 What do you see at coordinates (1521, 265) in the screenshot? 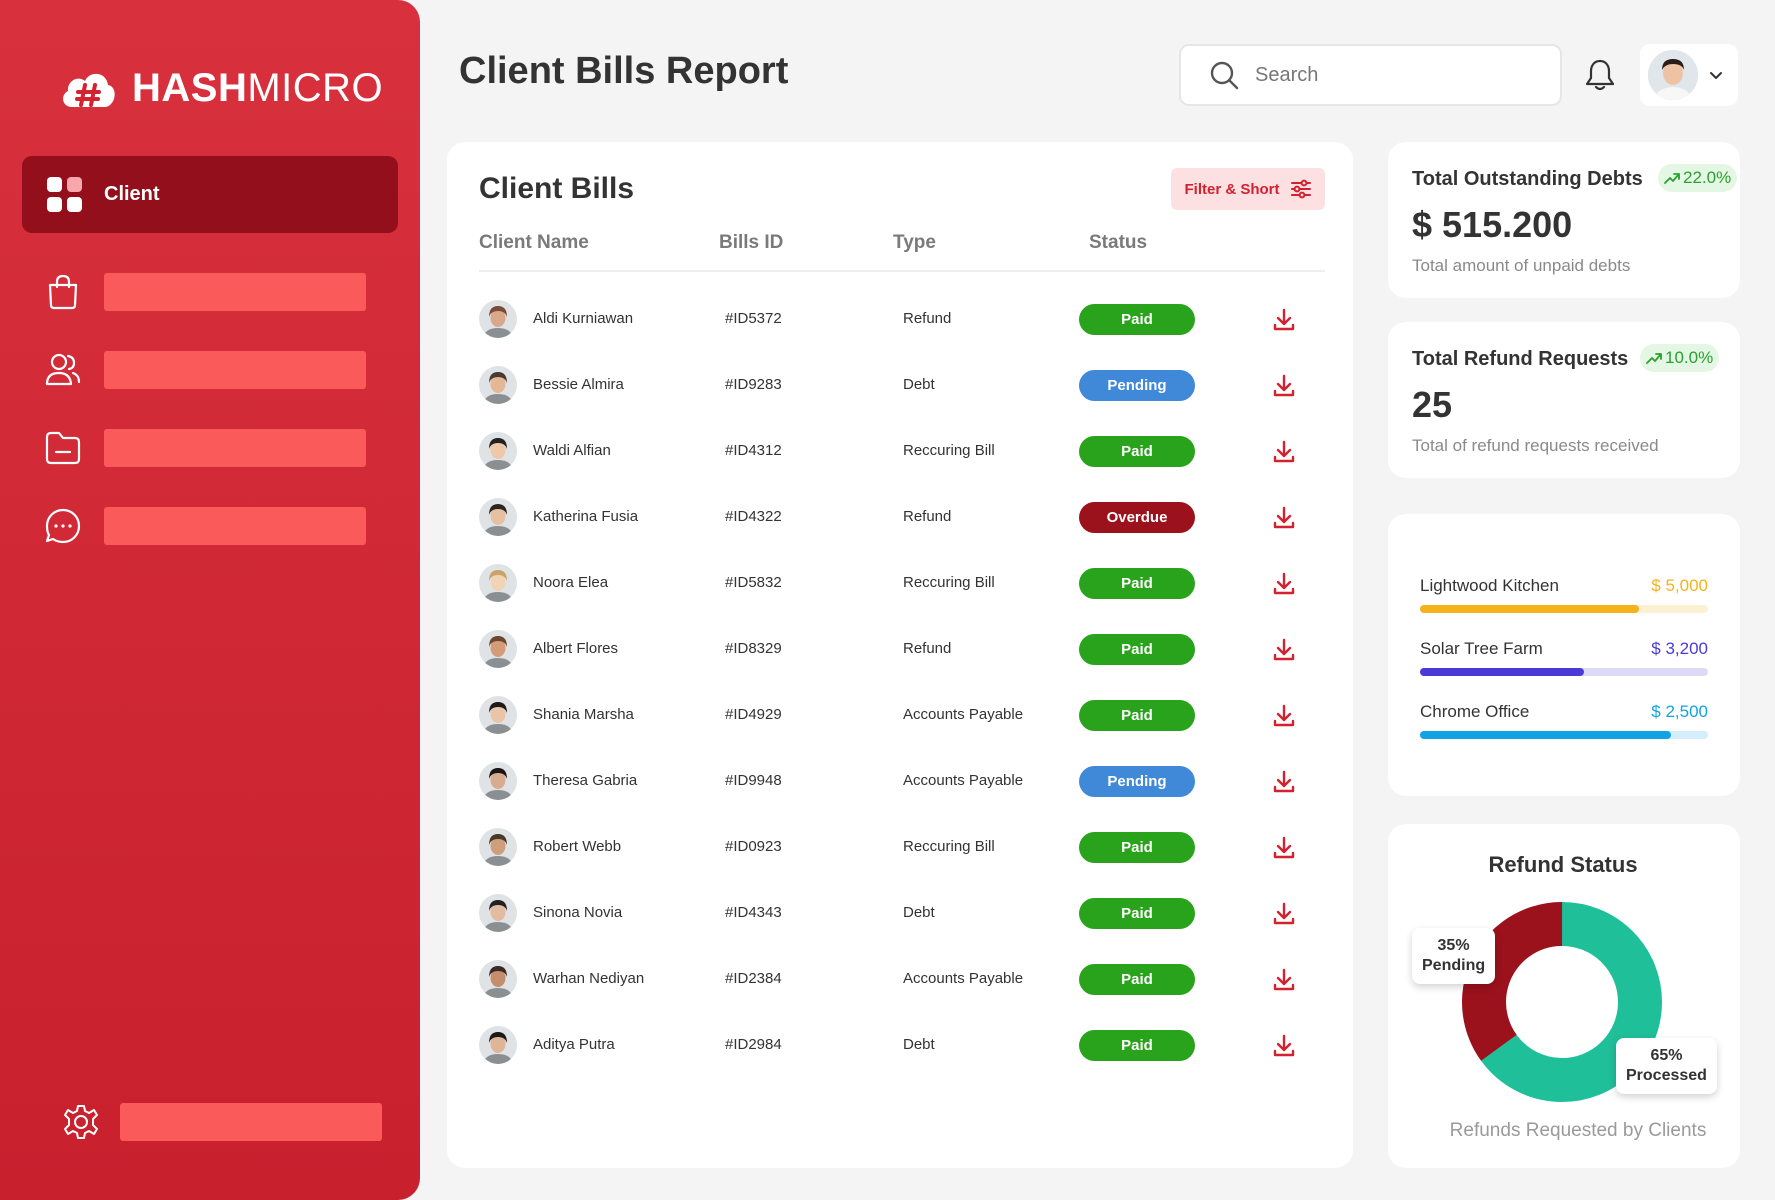
I see `stat-description: Total amount of unpaid debts` at bounding box center [1521, 265].